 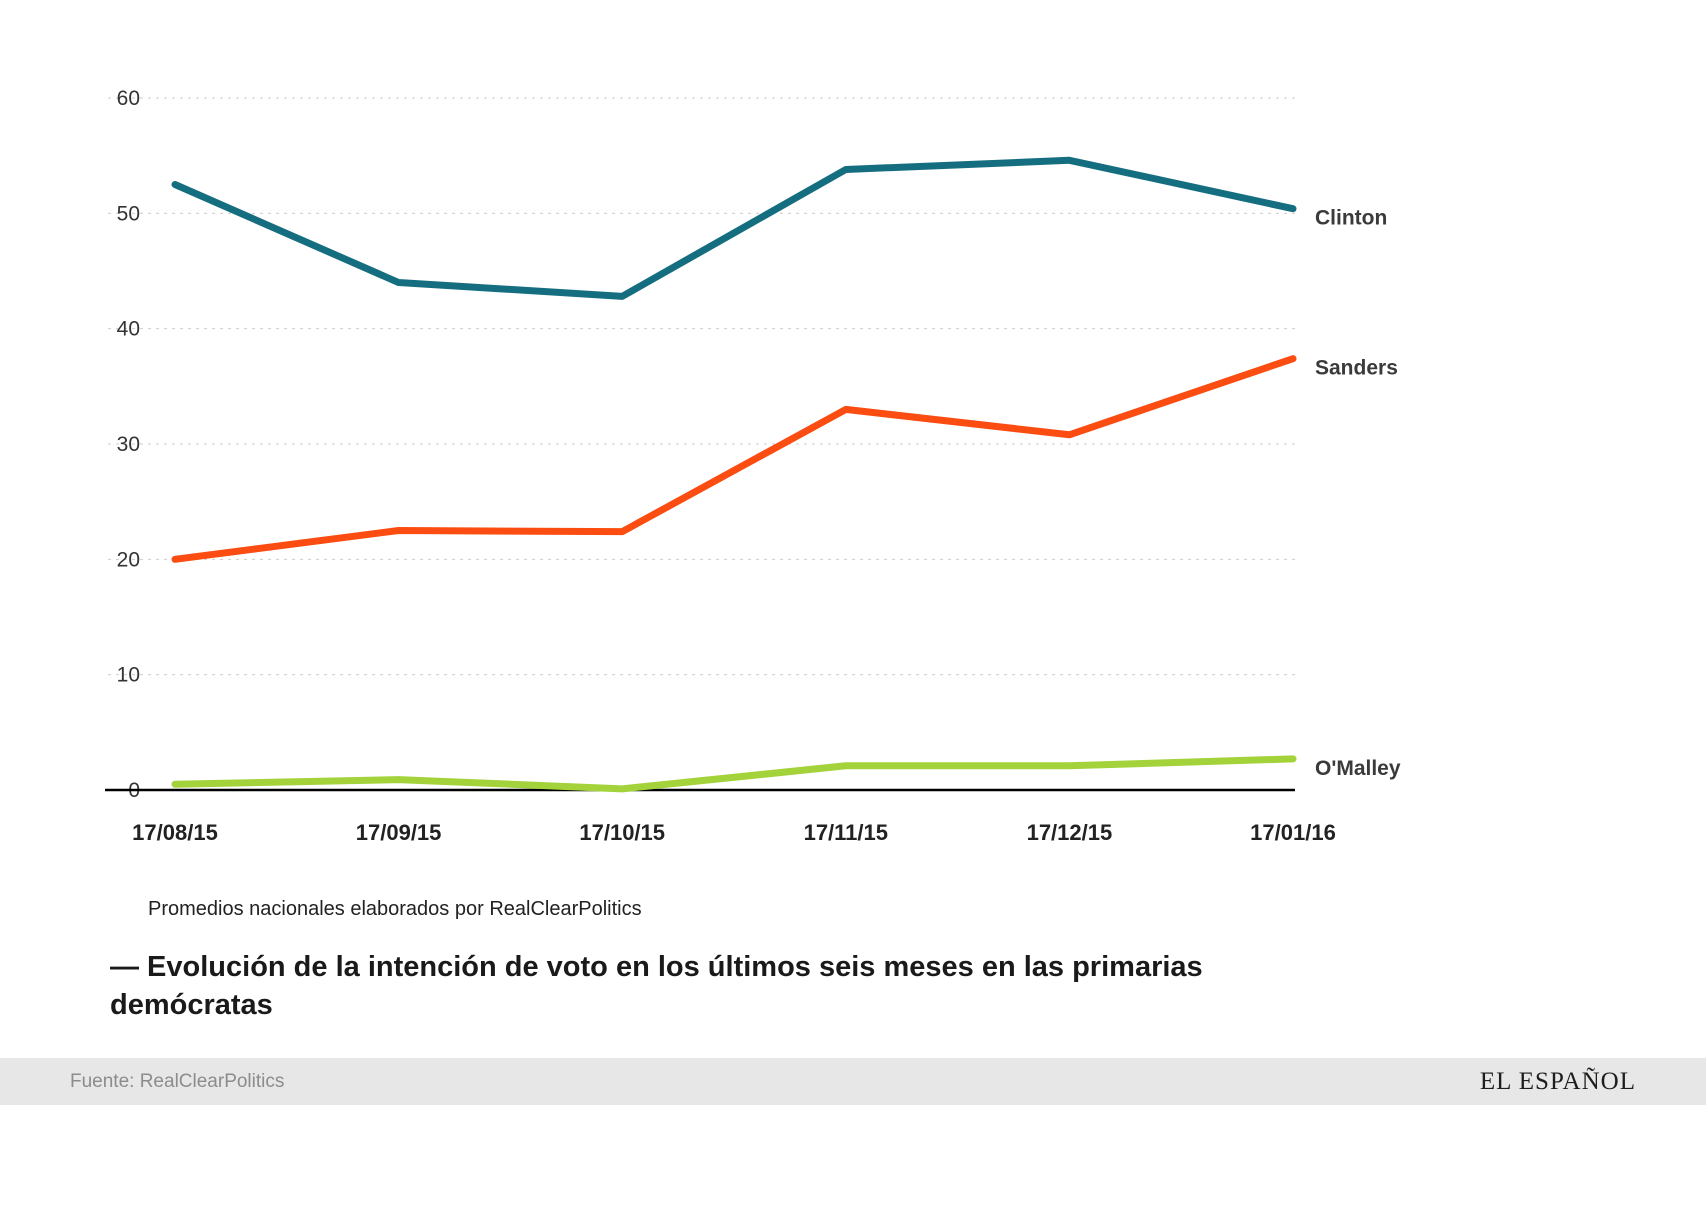 I want to click on x-axis-label: 17/12/15, so click(x=1070, y=832).